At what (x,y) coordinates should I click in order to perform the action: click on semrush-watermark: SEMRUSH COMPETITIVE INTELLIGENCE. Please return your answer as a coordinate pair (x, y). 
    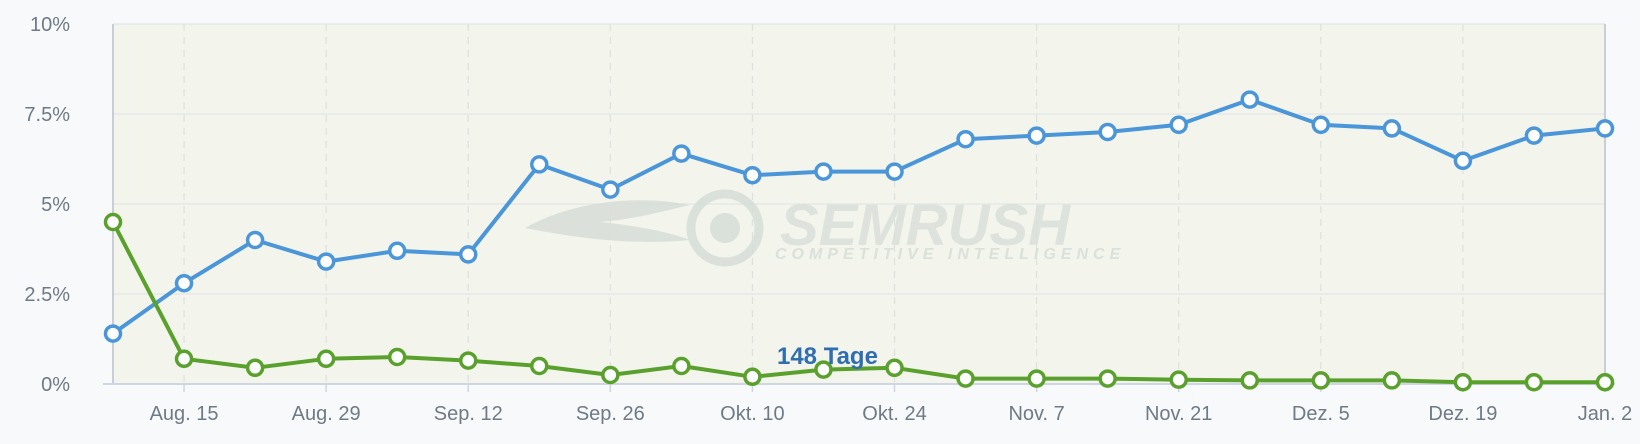
    Looking at the image, I should click on (825, 228).